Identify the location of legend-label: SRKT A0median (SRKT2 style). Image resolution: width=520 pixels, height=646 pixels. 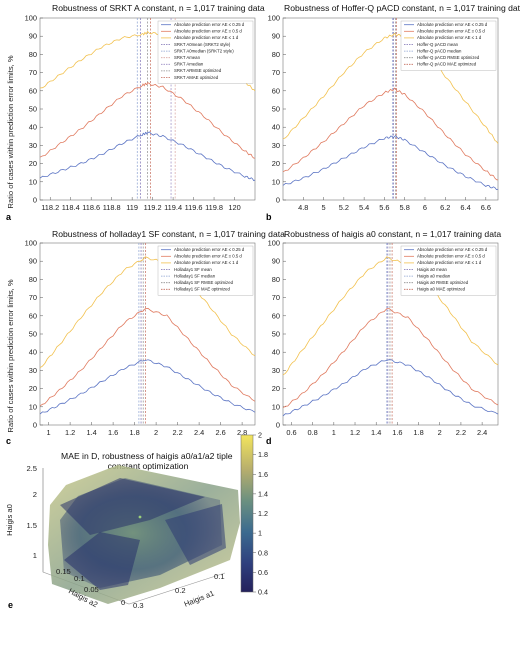
(204, 50).